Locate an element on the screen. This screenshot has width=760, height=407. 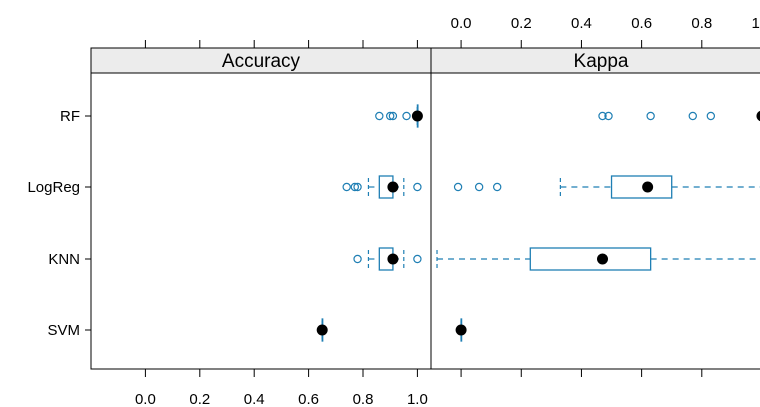
kappa-strip-label: Kappa is located at coordinates (601, 61).